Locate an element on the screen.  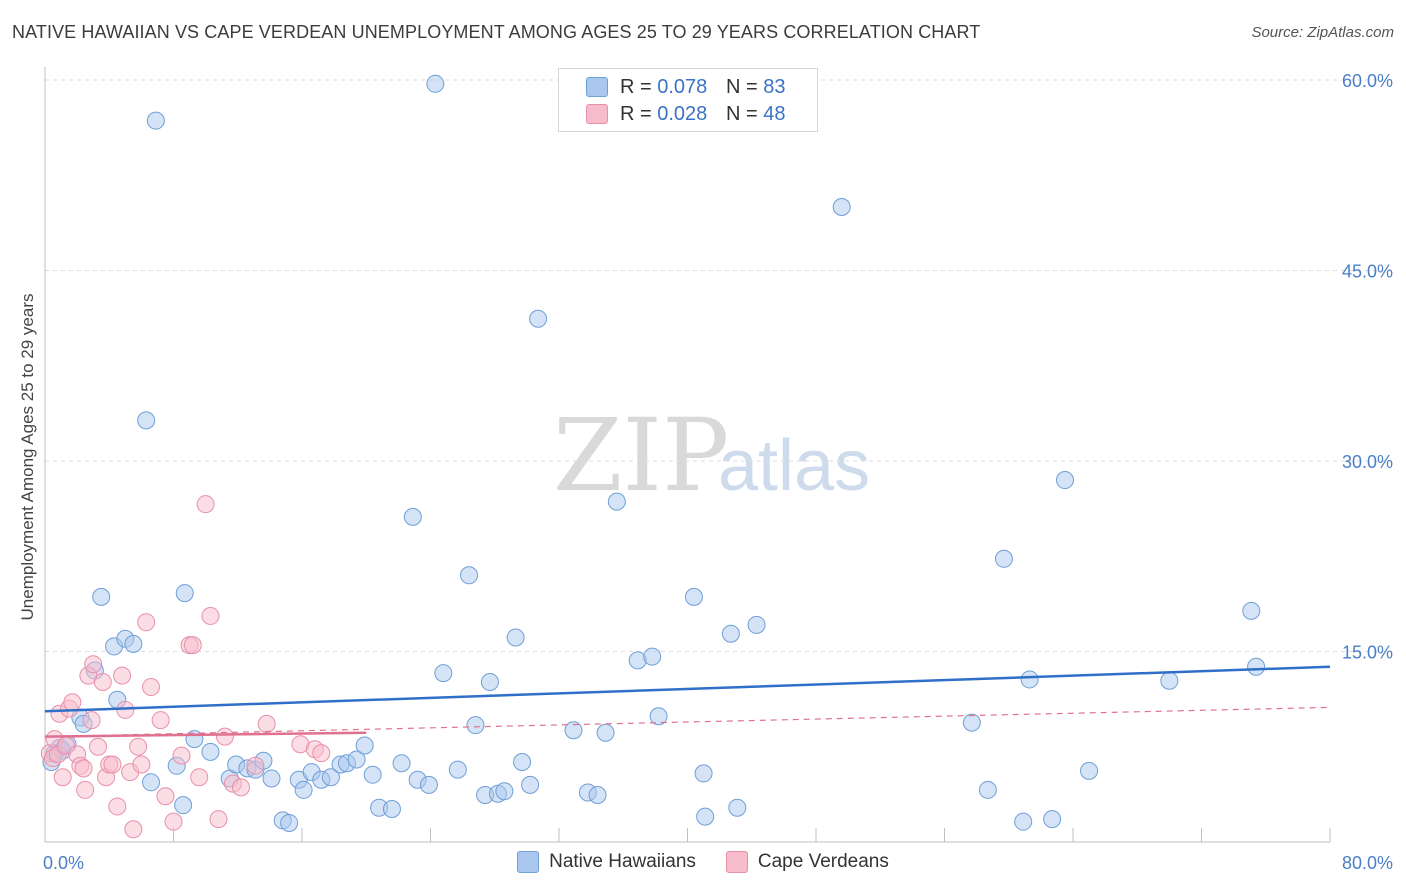
y-tick-label: 15.0% is located at coordinates (1367, 653).